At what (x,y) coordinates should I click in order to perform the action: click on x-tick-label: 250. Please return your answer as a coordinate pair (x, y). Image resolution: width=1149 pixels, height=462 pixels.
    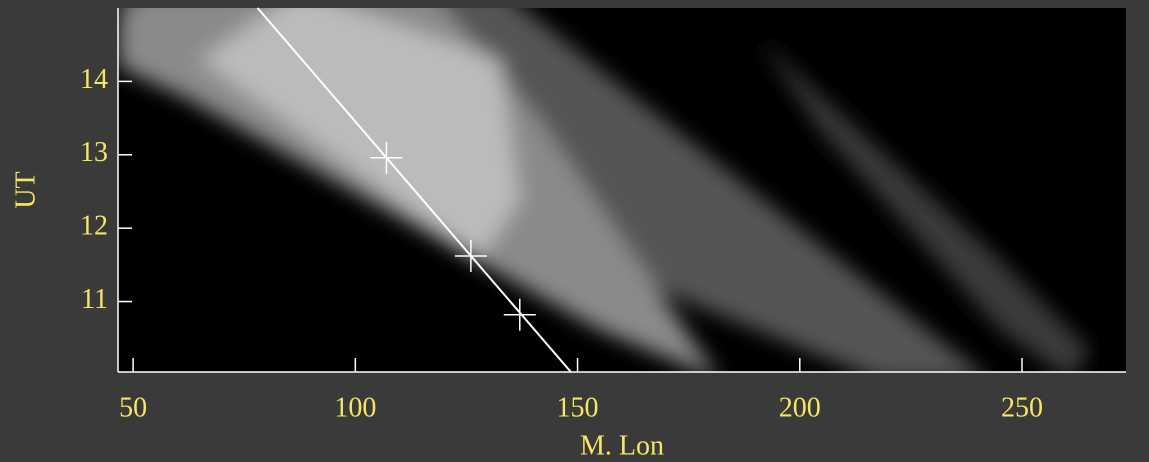
    Looking at the image, I should click on (1022, 407).